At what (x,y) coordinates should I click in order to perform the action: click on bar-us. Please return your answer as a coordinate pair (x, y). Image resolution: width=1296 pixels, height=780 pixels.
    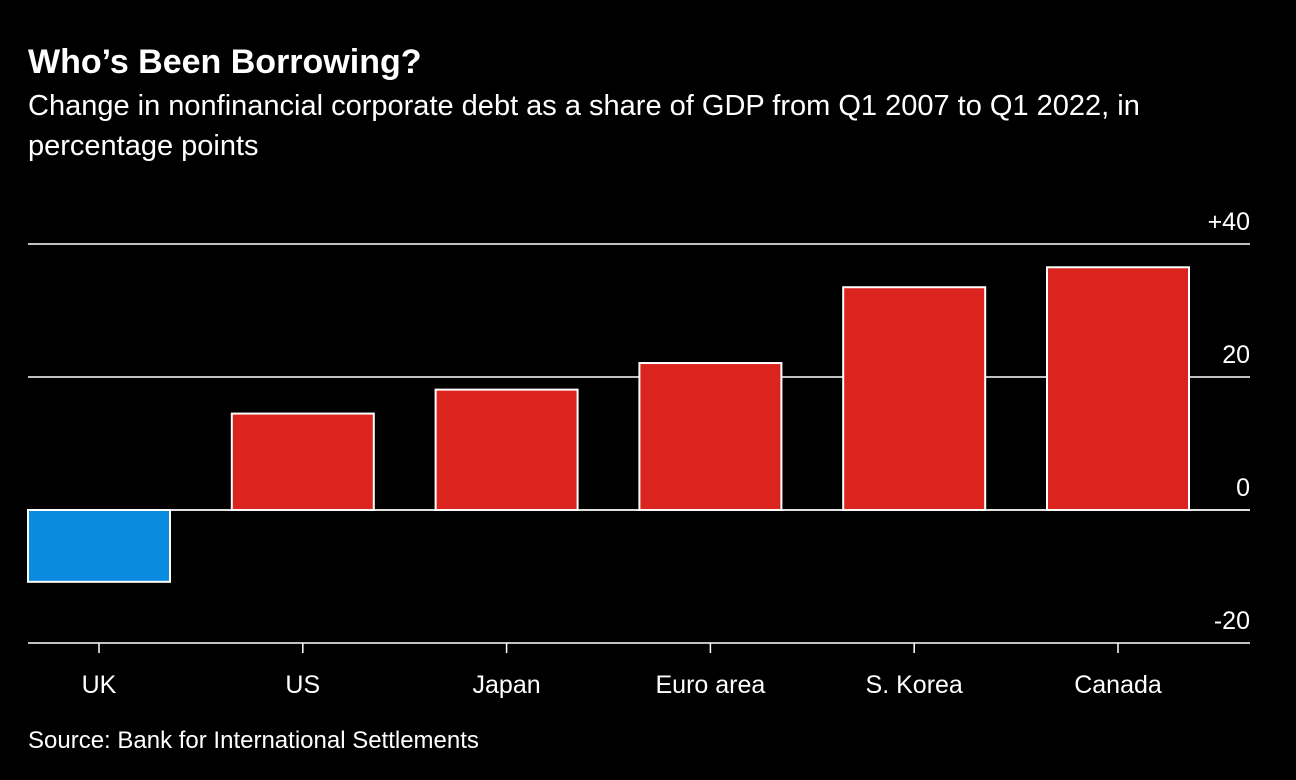
    Looking at the image, I should click on (302, 462).